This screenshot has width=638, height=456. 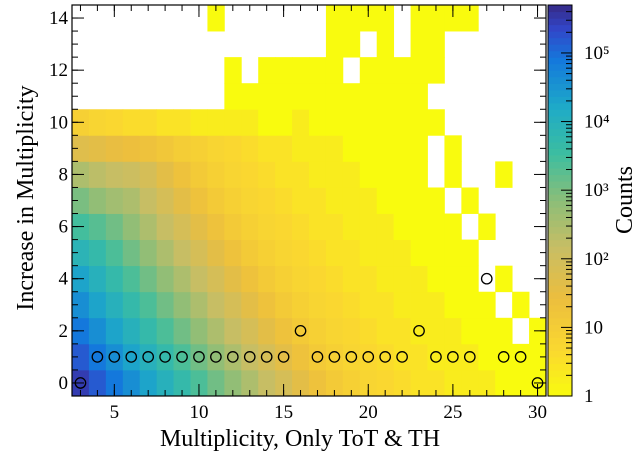 I want to click on y-tick-label: 2, so click(x=64, y=331).